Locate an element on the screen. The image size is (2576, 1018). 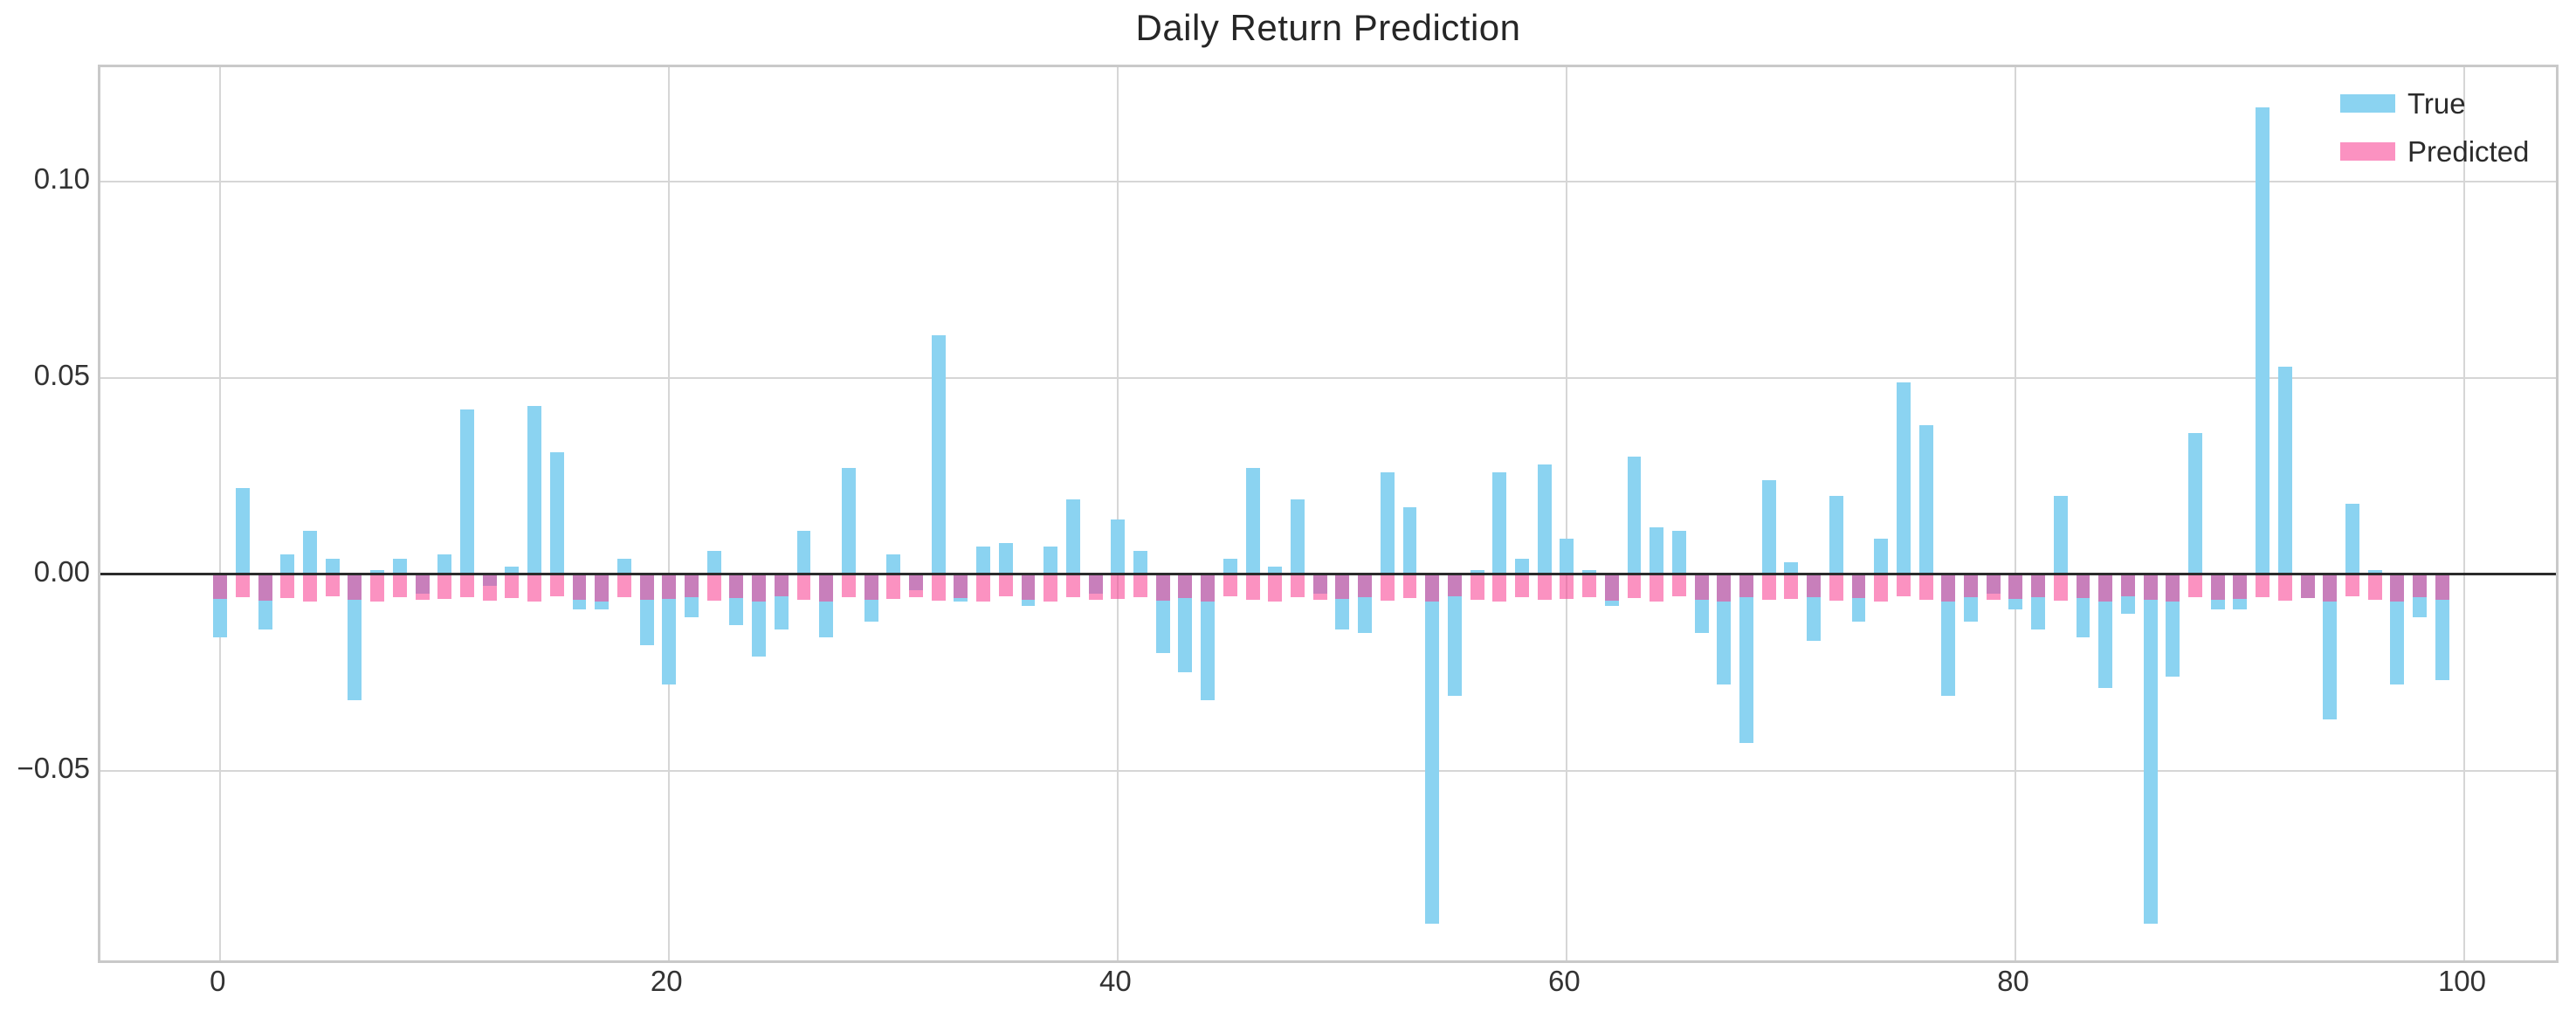
legend-row-true: True is located at coordinates (2434, 103).